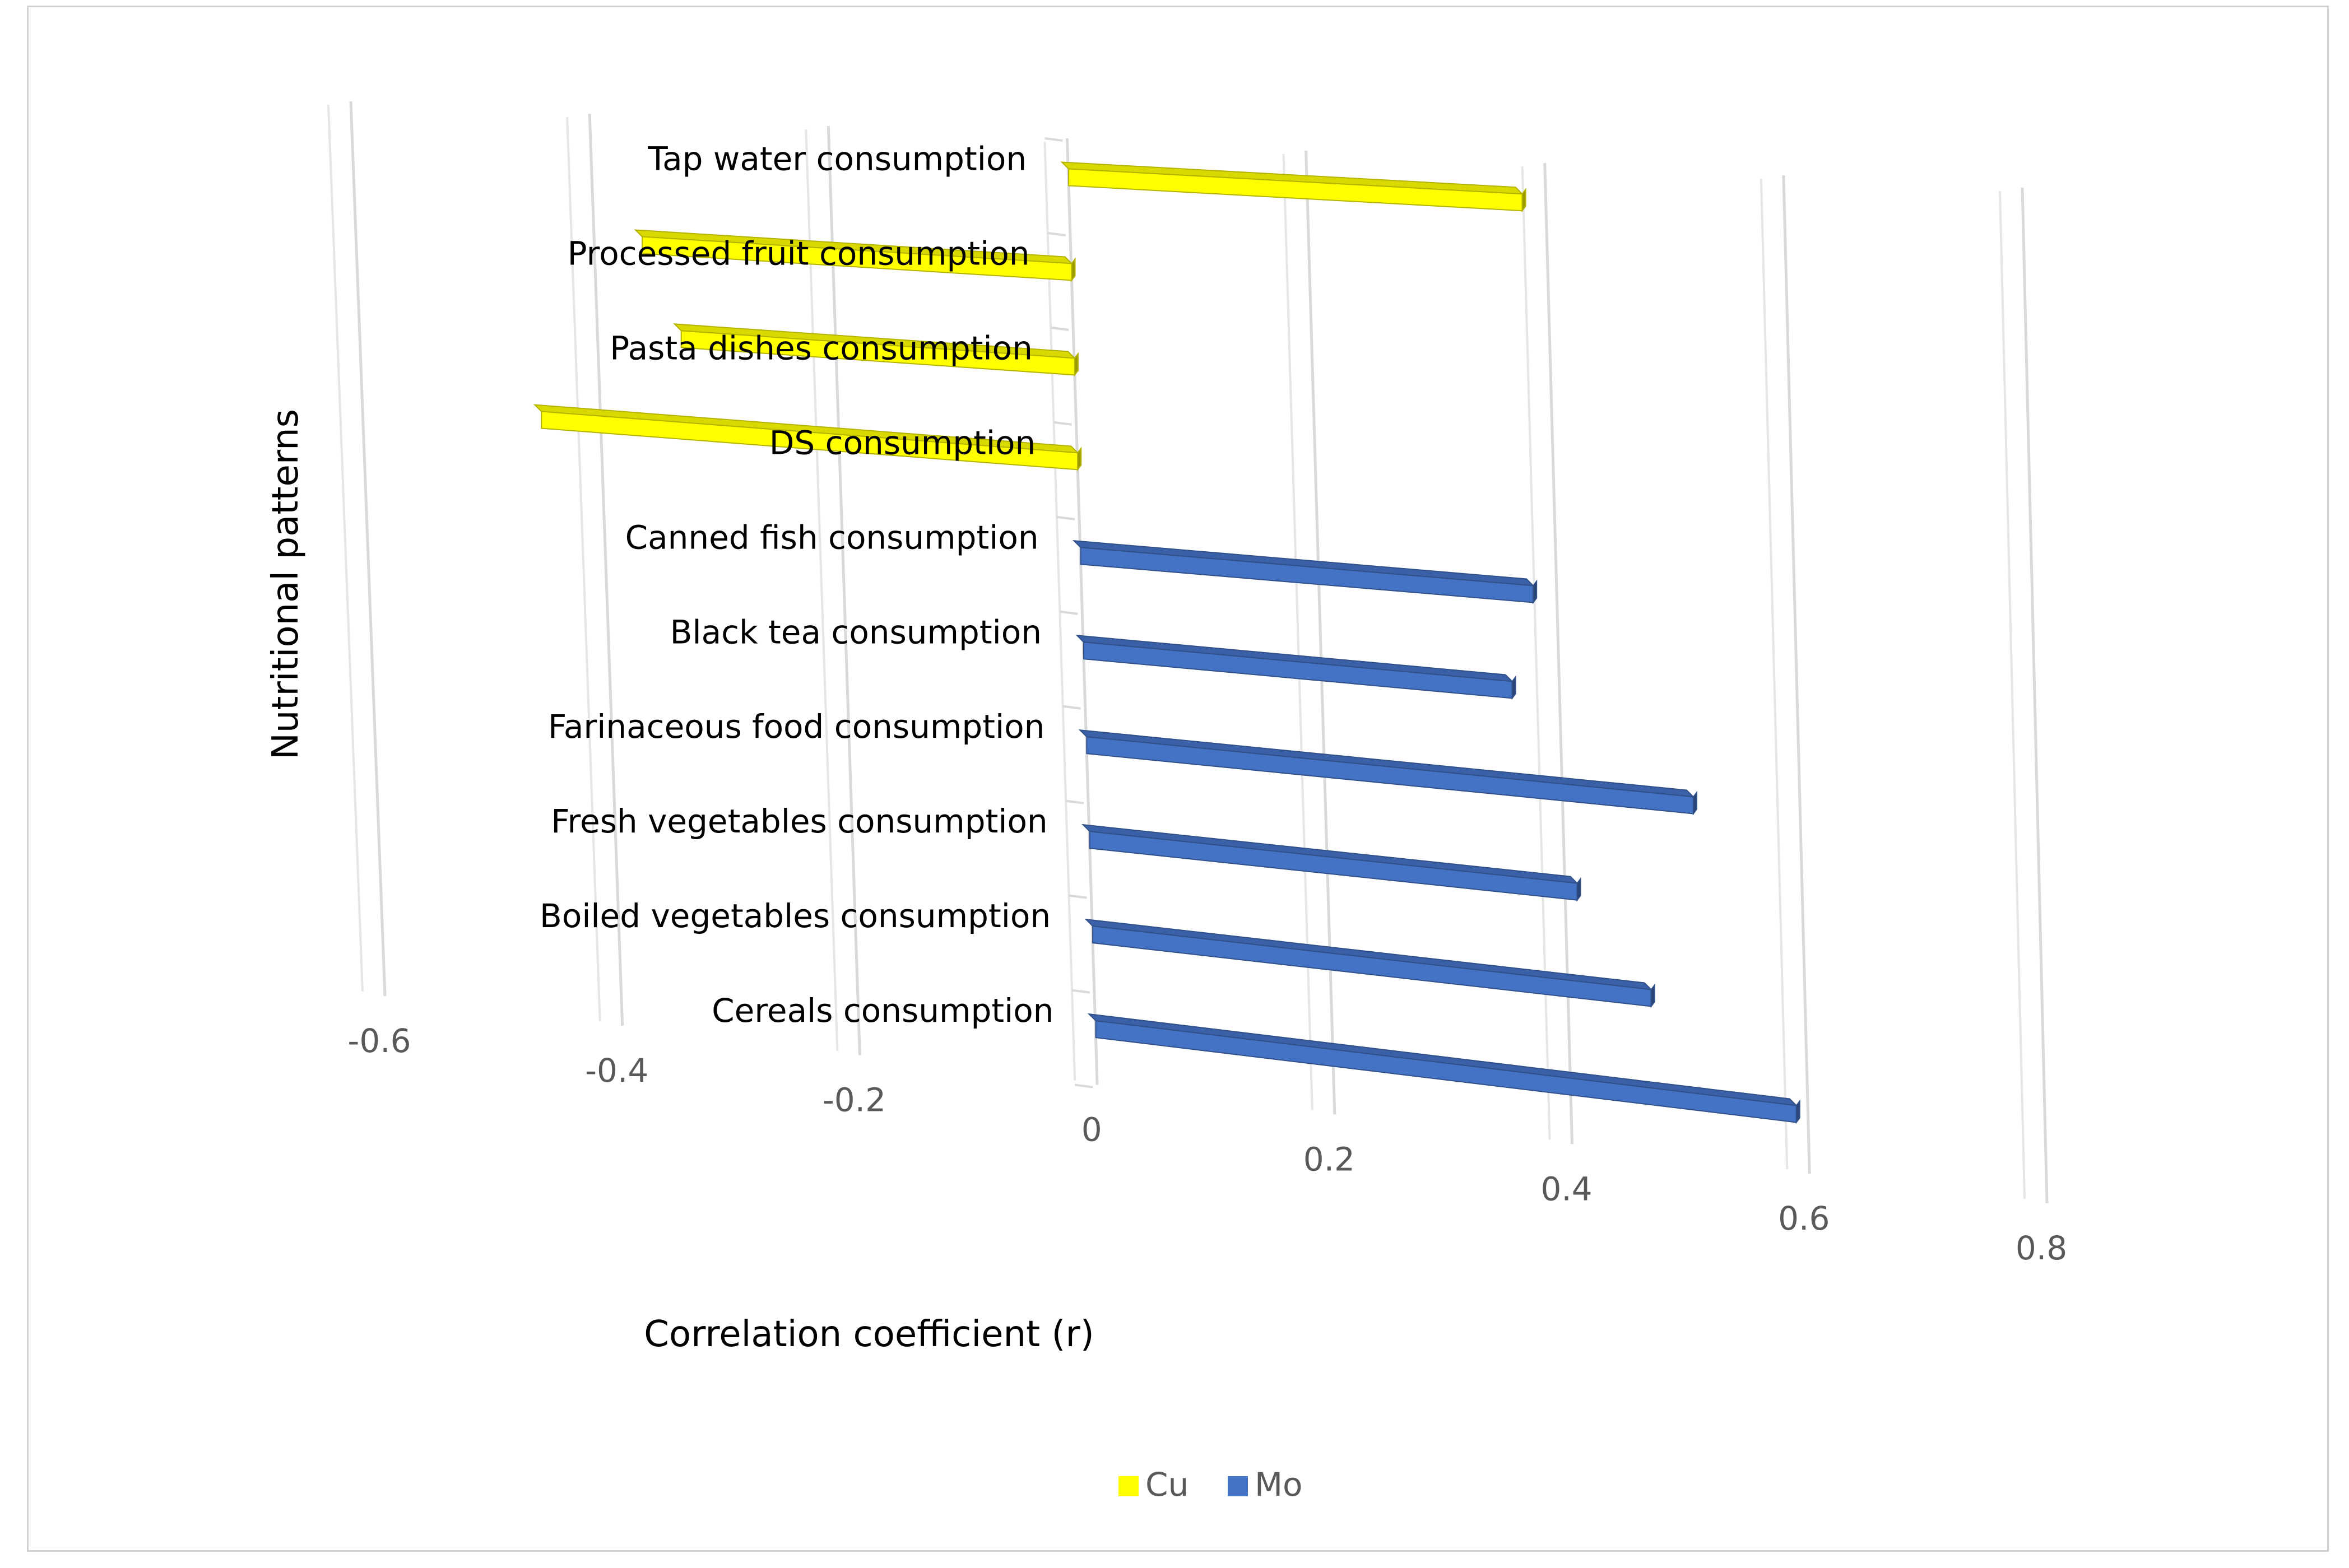  What do you see at coordinates (883, 1011) in the screenshot?
I see `category-label: Cereals consumption` at bounding box center [883, 1011].